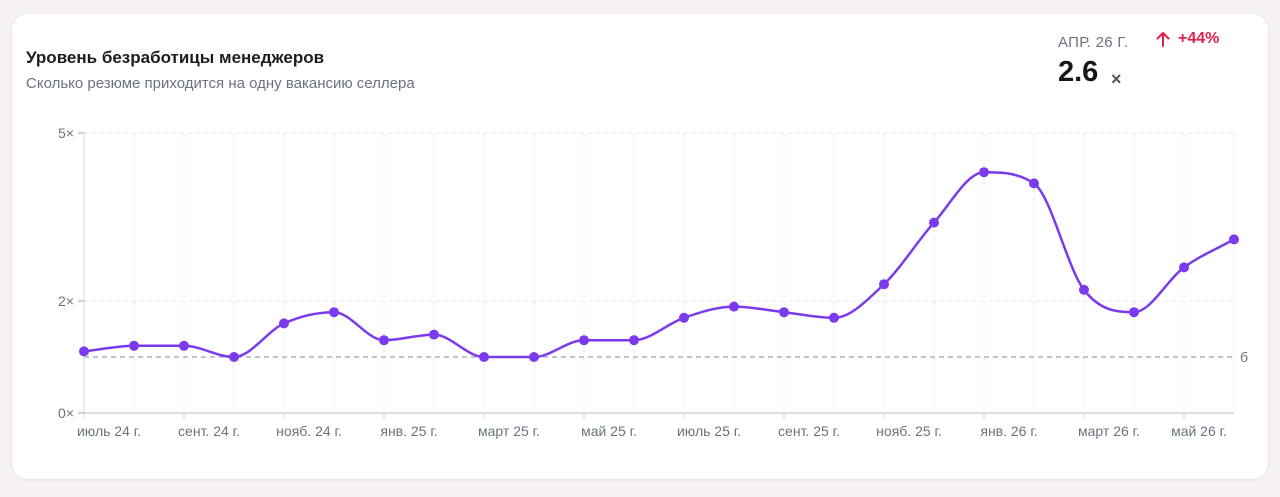  Describe the element at coordinates (909, 431) in the screenshot. I see `x-tick-label: нояб. 25 г.` at that location.